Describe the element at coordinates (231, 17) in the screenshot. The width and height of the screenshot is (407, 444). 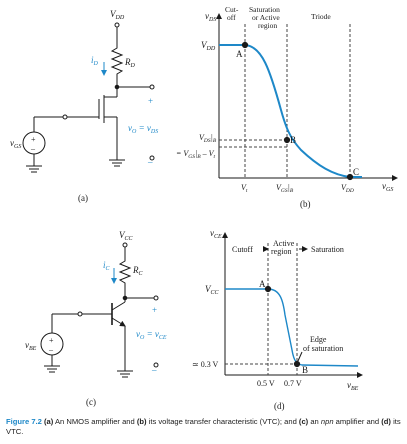
I see `region-cutoff-b2: off` at that location.